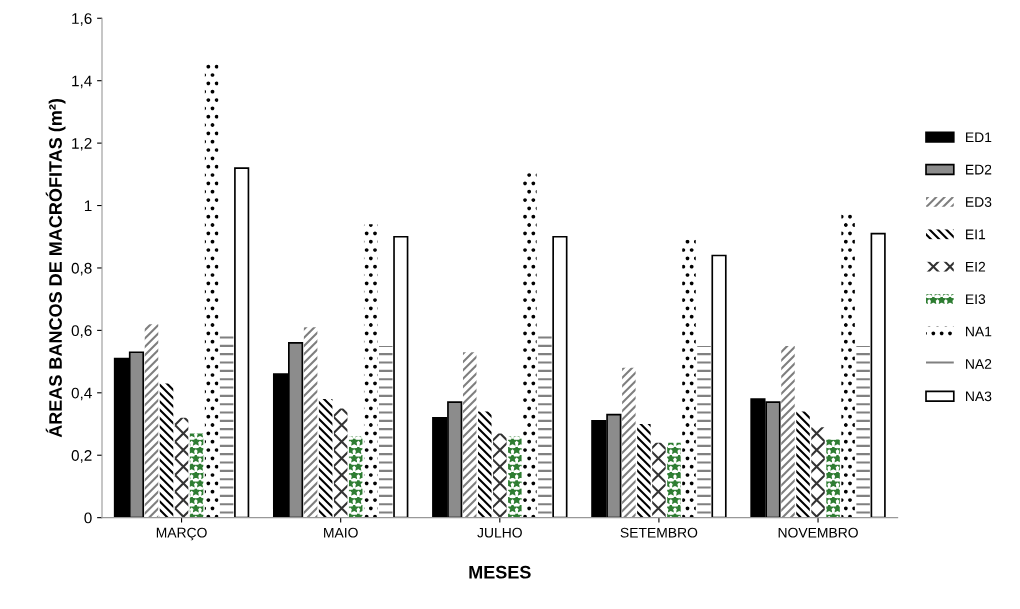  I want to click on legend-label: EI3, so click(976, 299).